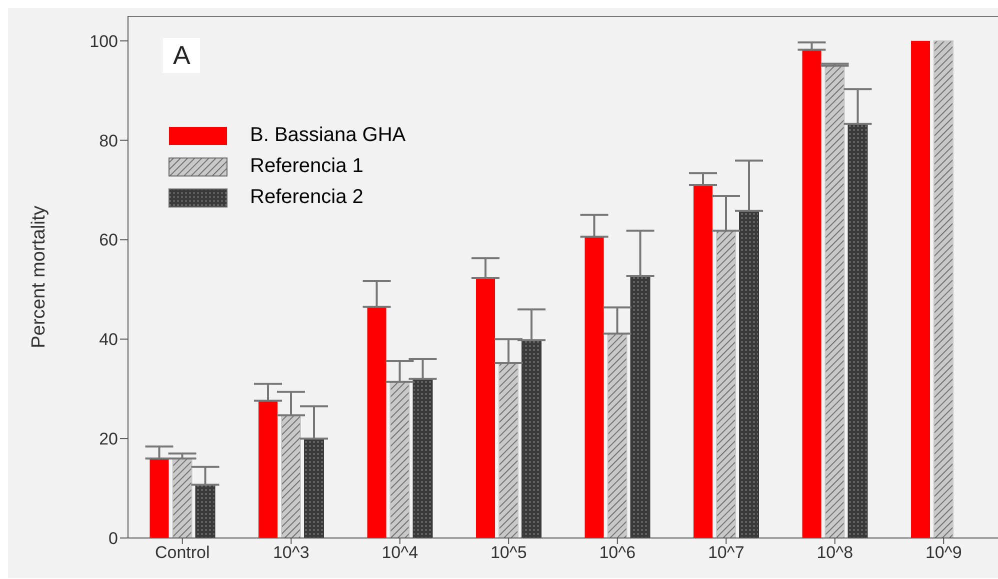 The image size is (998, 579). I want to click on x-tick-label: 10^6, so click(617, 552).